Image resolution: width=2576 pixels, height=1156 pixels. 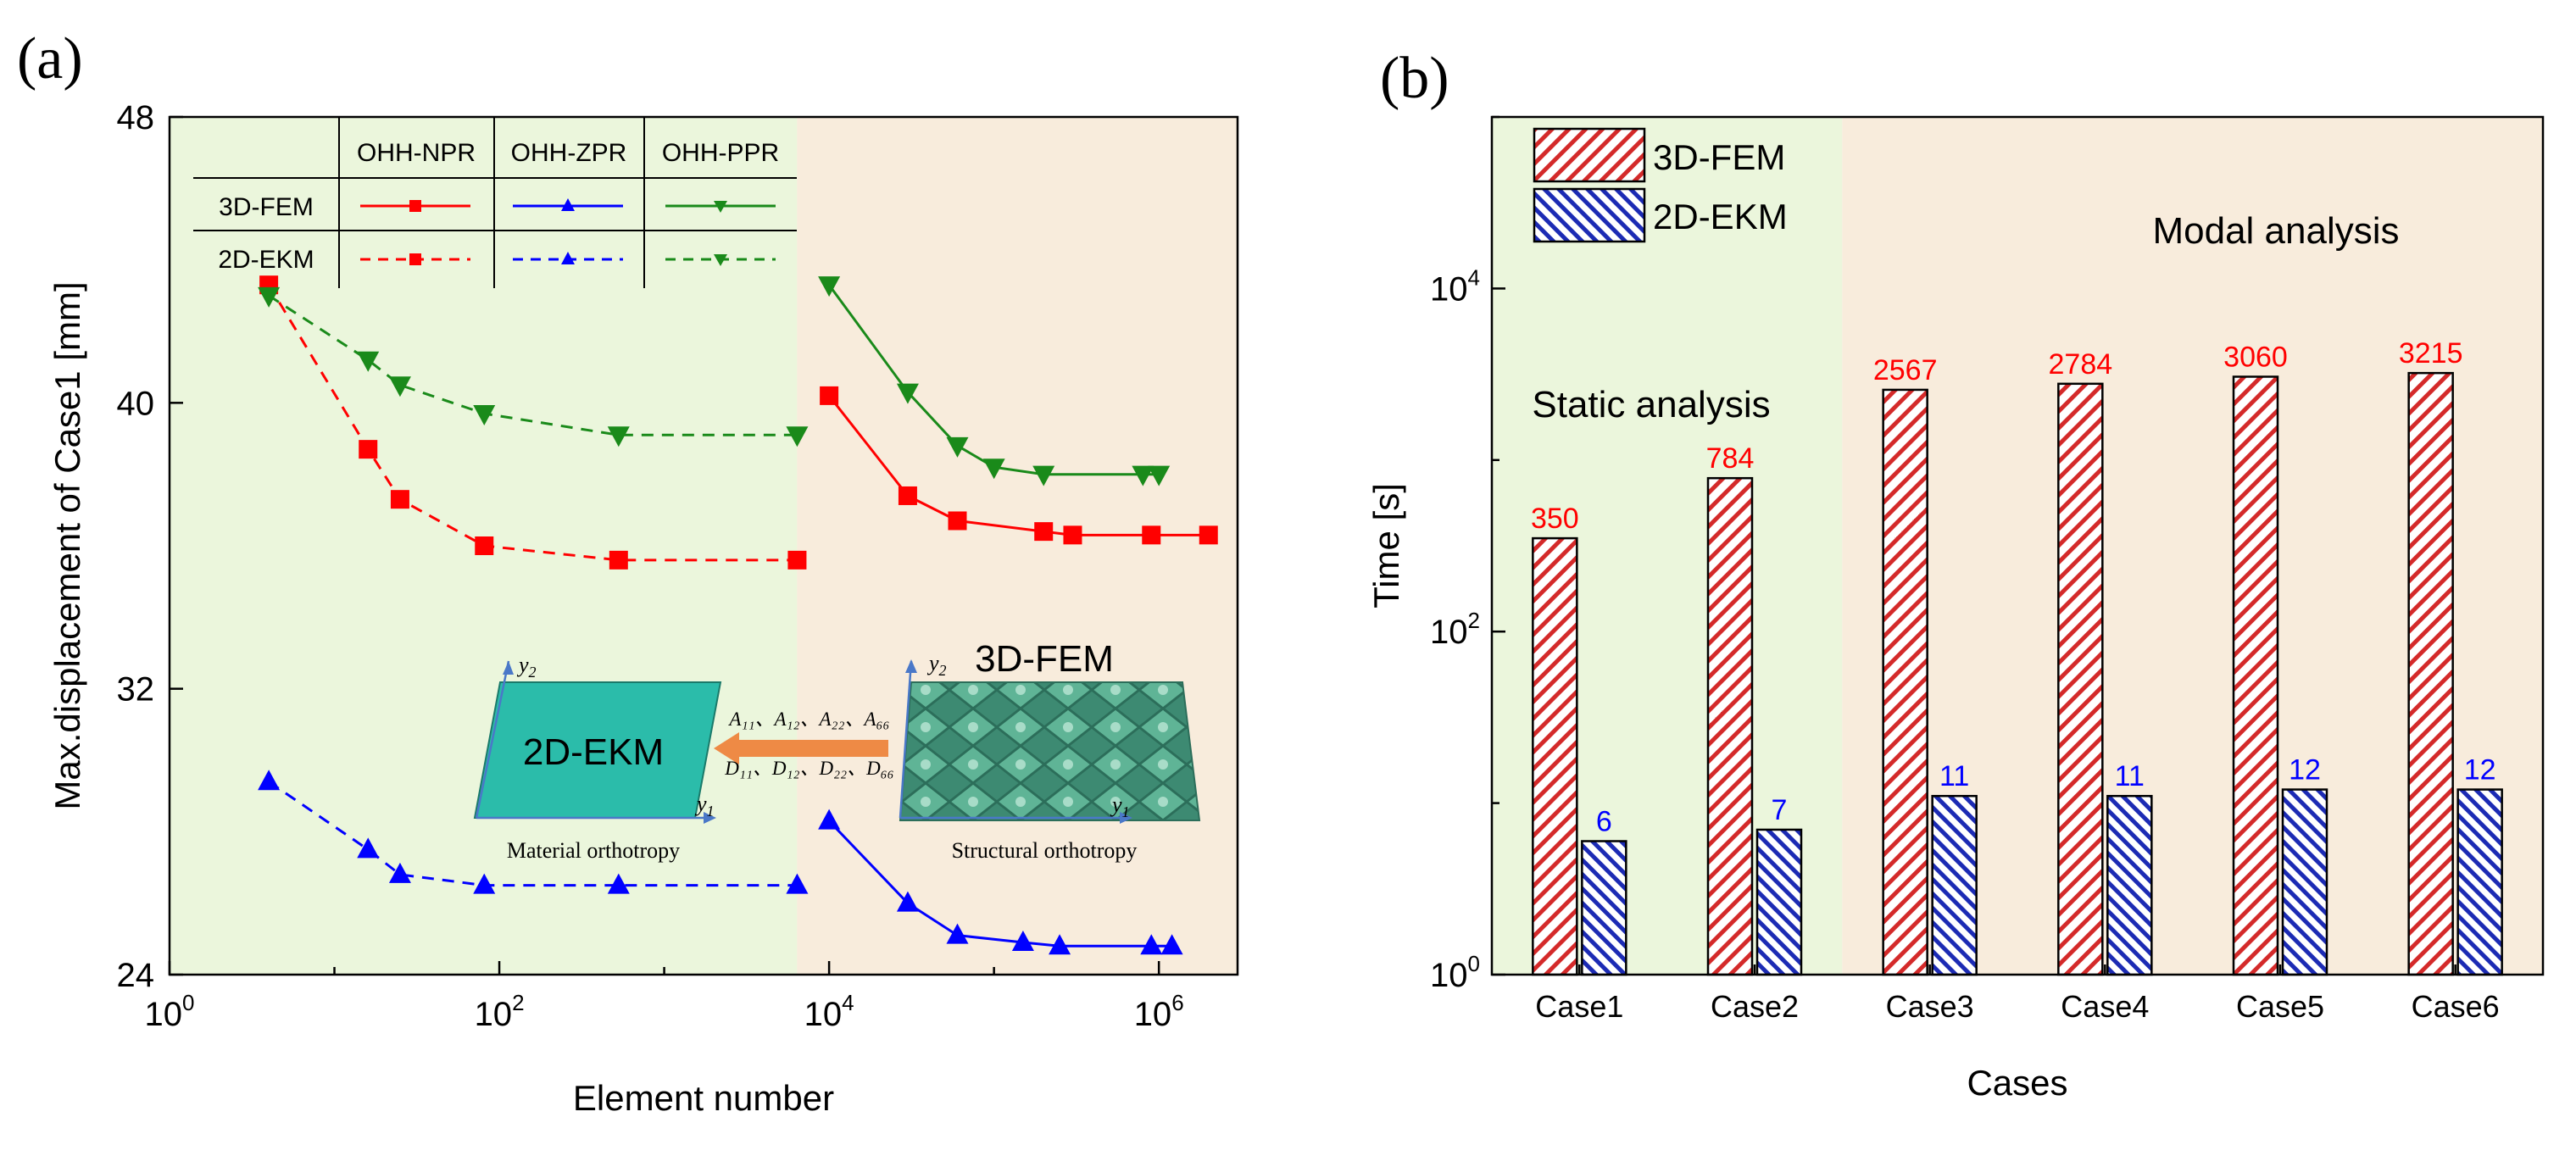 I want to click on fem-structure, so click(x=1050, y=751).